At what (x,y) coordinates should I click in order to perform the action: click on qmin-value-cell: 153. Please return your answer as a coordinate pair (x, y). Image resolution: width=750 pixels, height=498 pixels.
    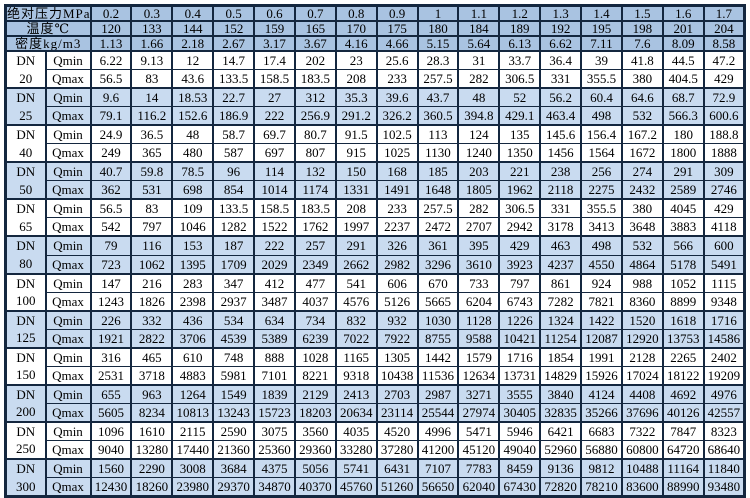
    Looking at the image, I should click on (193, 245).